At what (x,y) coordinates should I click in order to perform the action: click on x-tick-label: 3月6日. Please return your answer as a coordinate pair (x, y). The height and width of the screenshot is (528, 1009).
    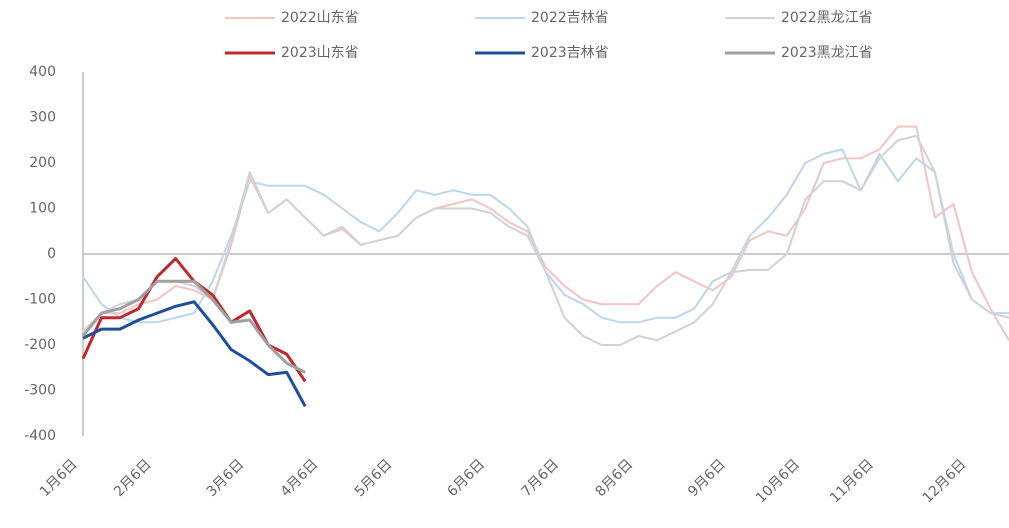
    Looking at the image, I should click on (226, 478).